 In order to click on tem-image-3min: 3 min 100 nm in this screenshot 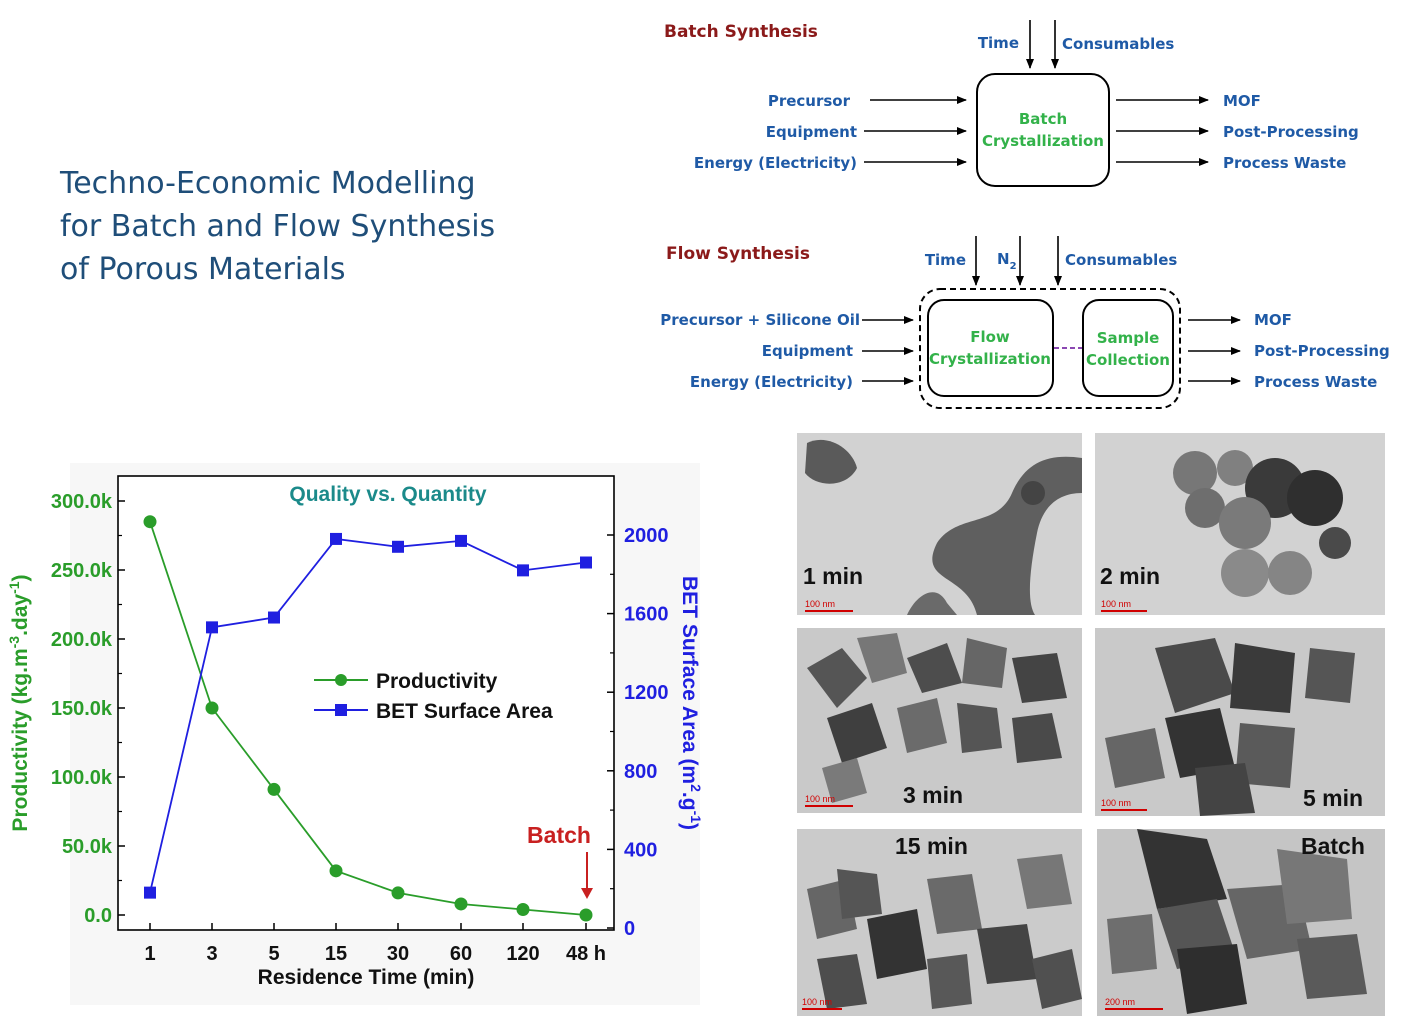, I will do `click(939, 720)`.